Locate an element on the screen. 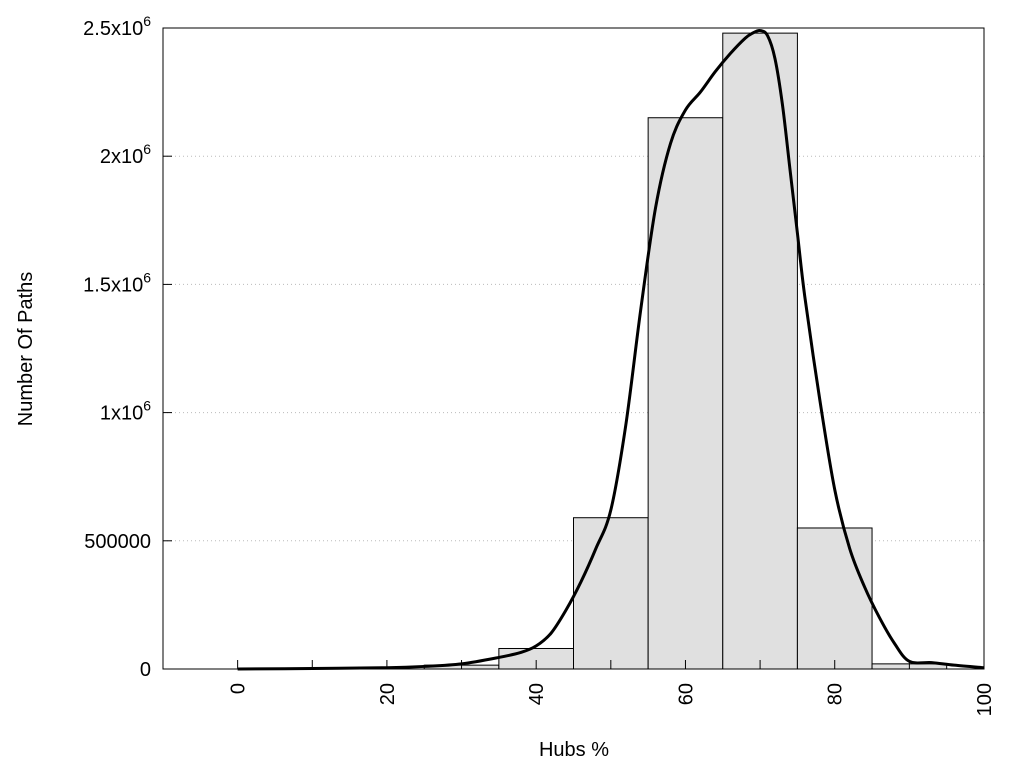  y-axis-title: Number Of Paths is located at coordinates (26, 349).